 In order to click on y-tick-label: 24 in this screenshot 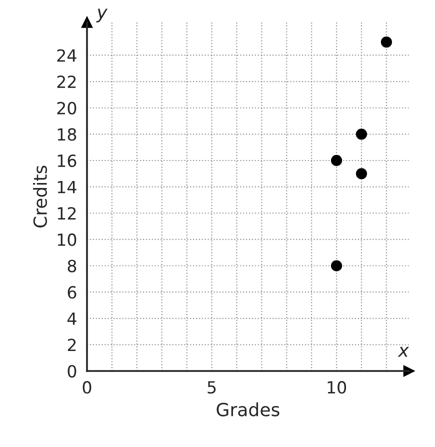, I will do `click(66, 55)`.